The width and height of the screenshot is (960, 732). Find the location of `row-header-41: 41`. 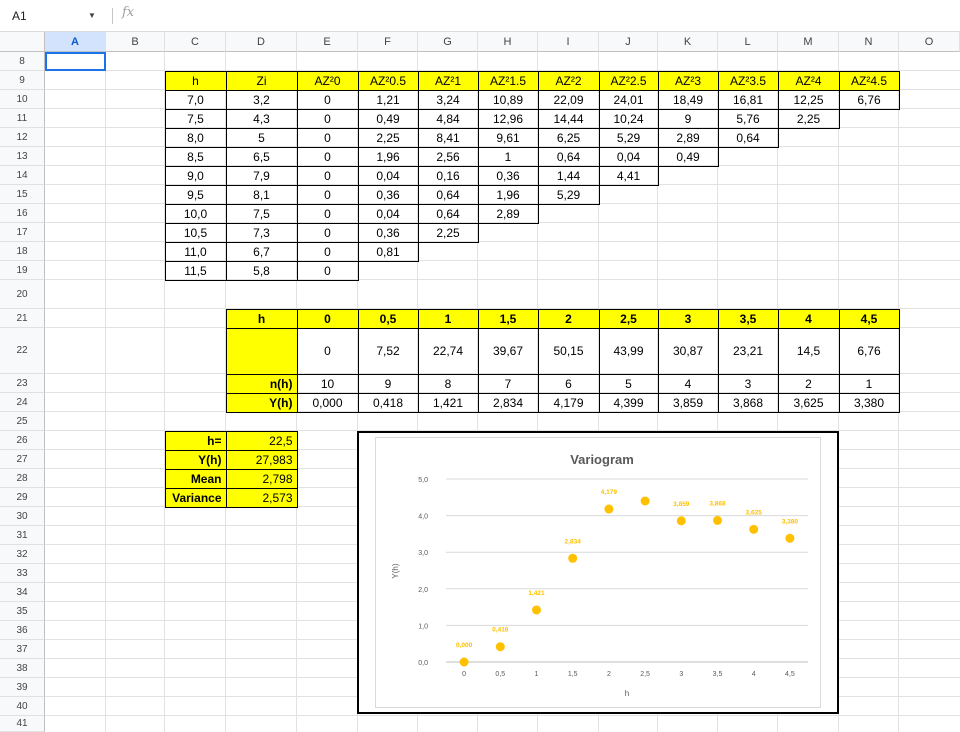

row-header-41: 41 is located at coordinates (22, 724).